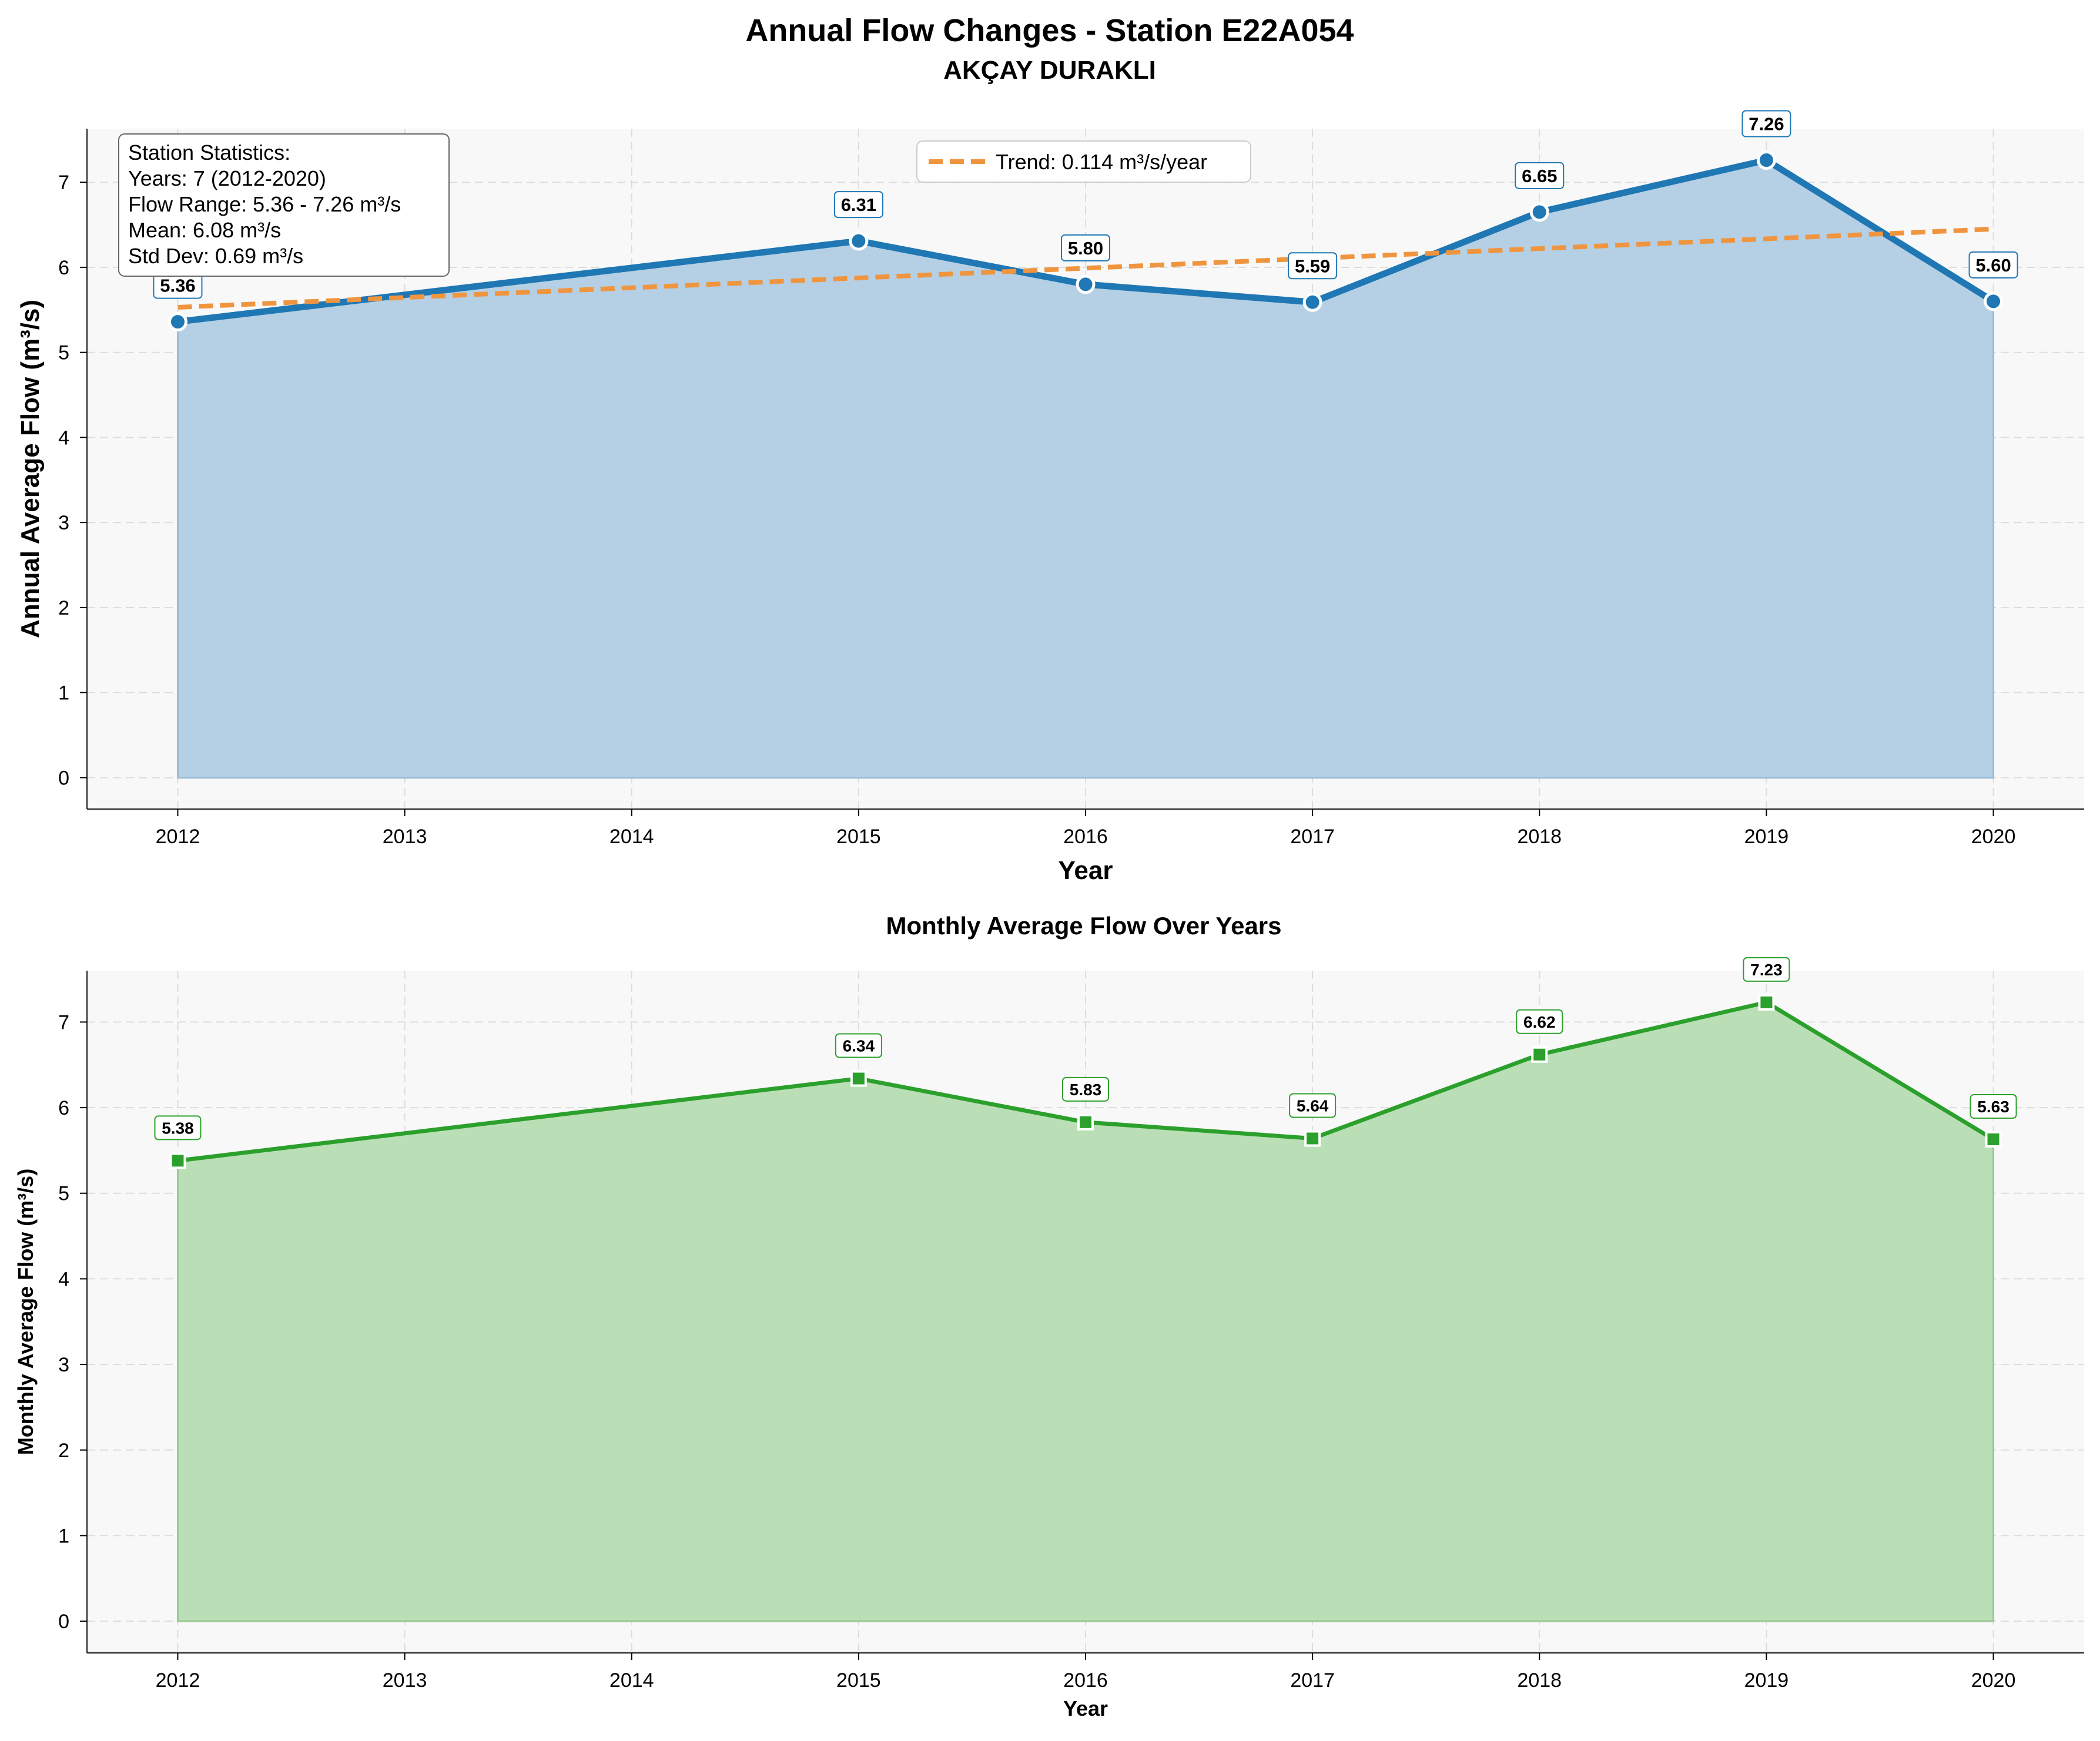  I want to click on data-label: 5.80, so click(1086, 248).